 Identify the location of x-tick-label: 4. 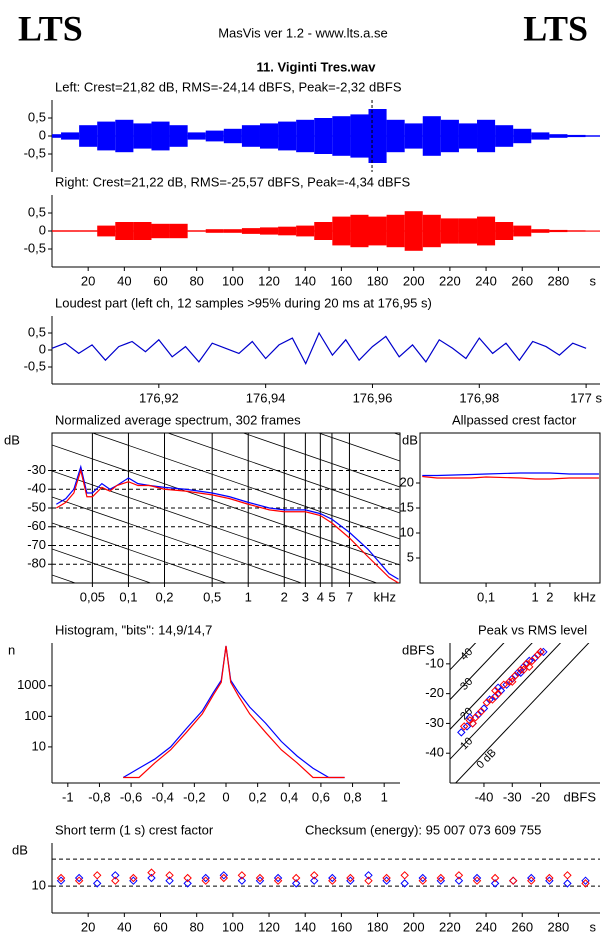
(320, 596).